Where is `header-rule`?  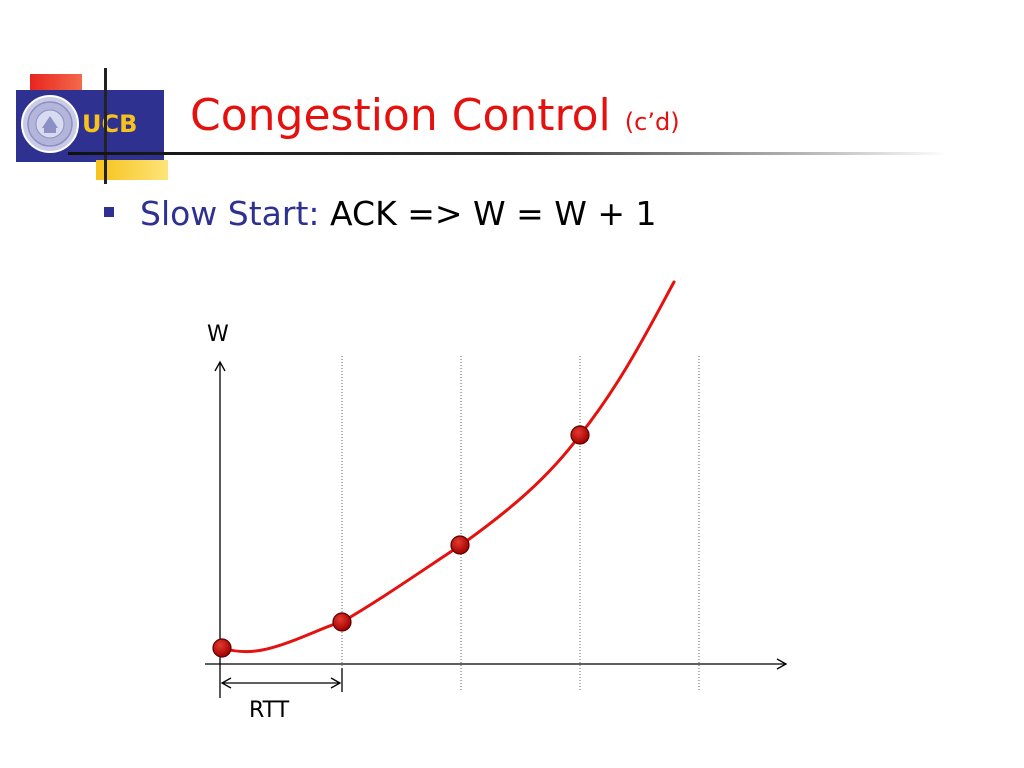
header-rule is located at coordinates (508, 153).